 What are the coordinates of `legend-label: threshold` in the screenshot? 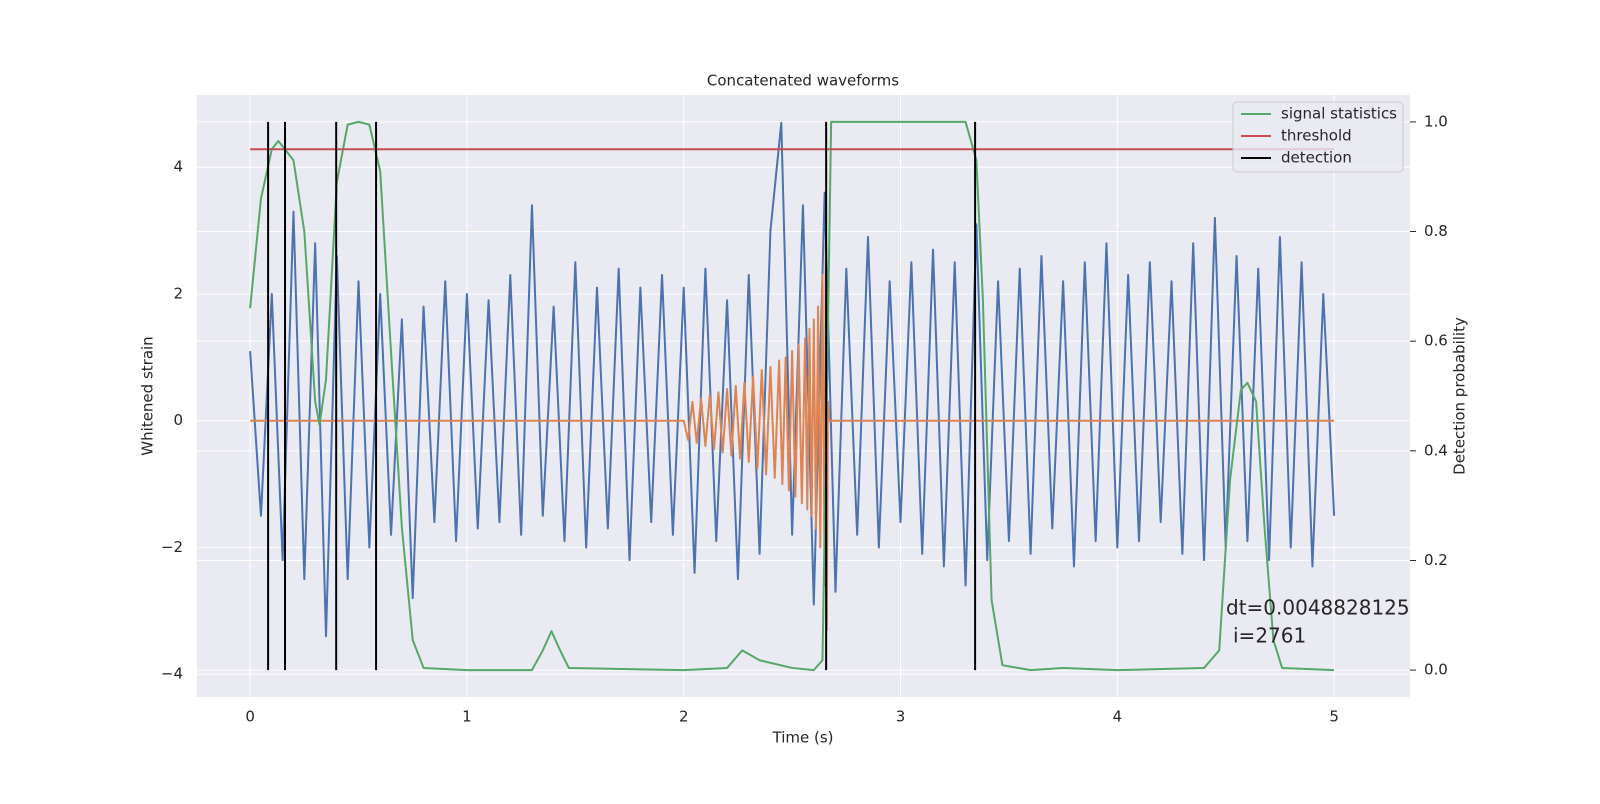 It's located at (1316, 136).